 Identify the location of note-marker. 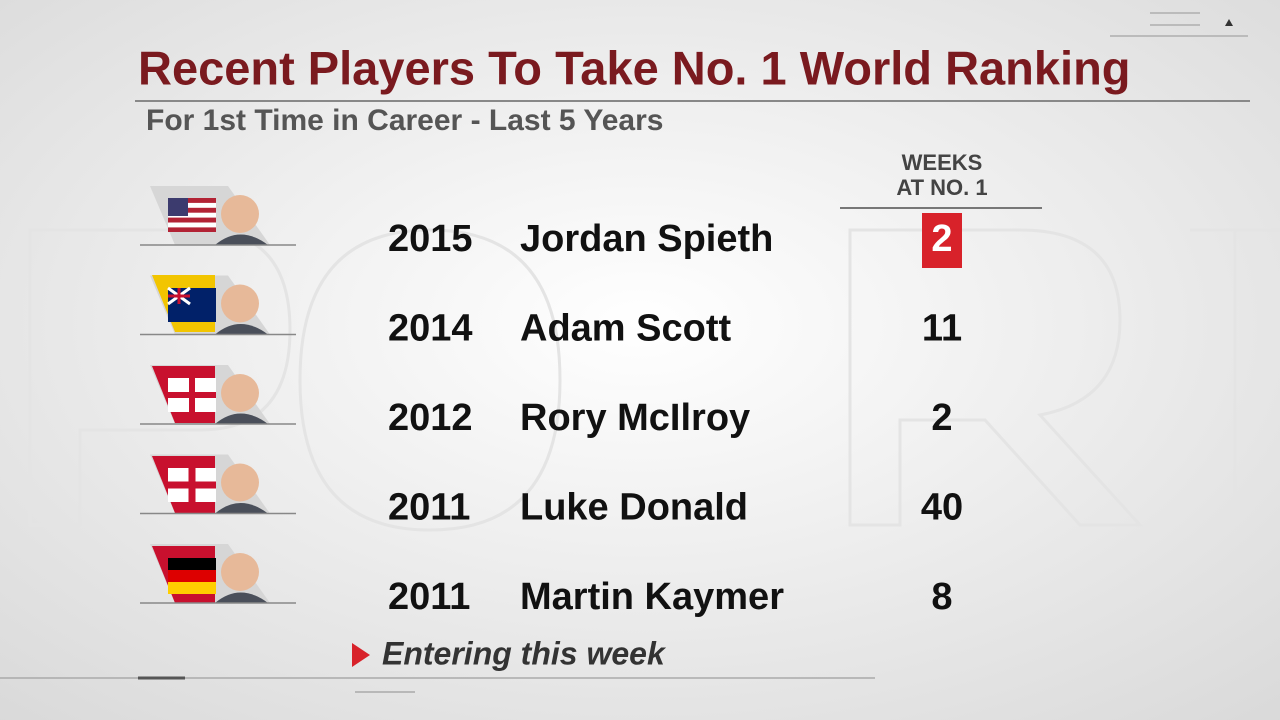
(361, 655).